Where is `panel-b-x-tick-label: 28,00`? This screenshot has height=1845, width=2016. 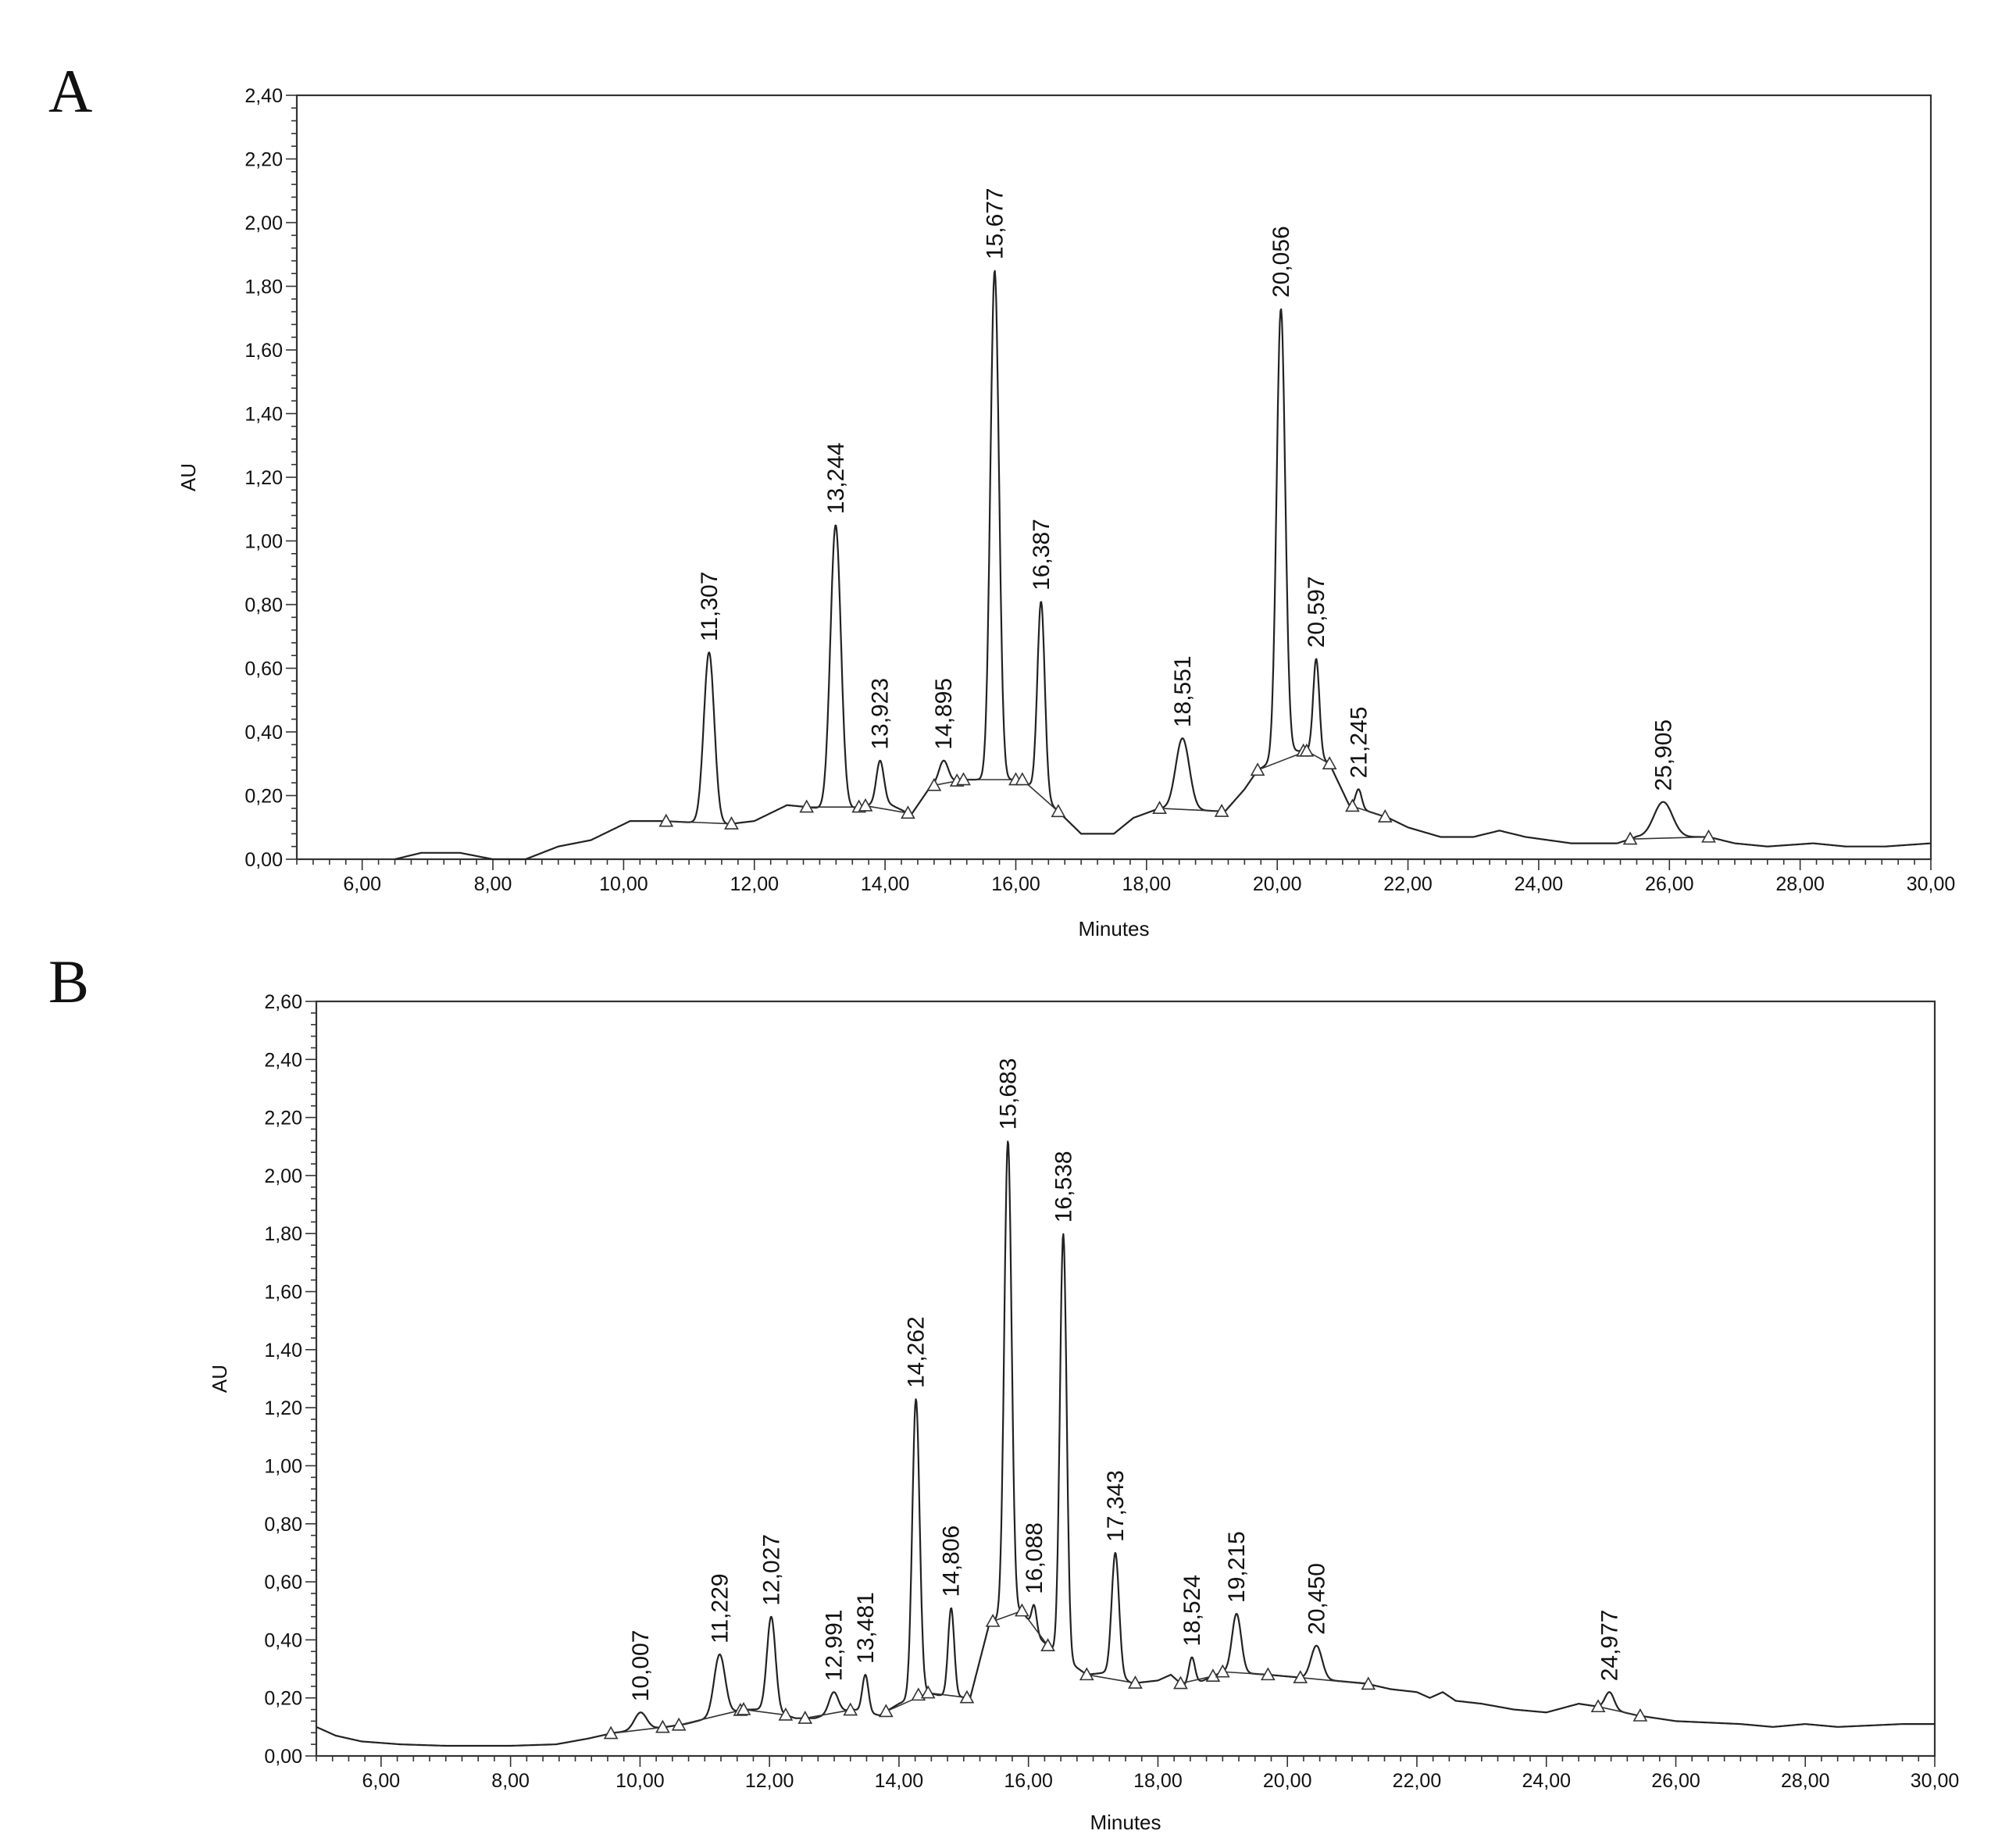
panel-b-x-tick-label: 28,00 is located at coordinates (1806, 1781).